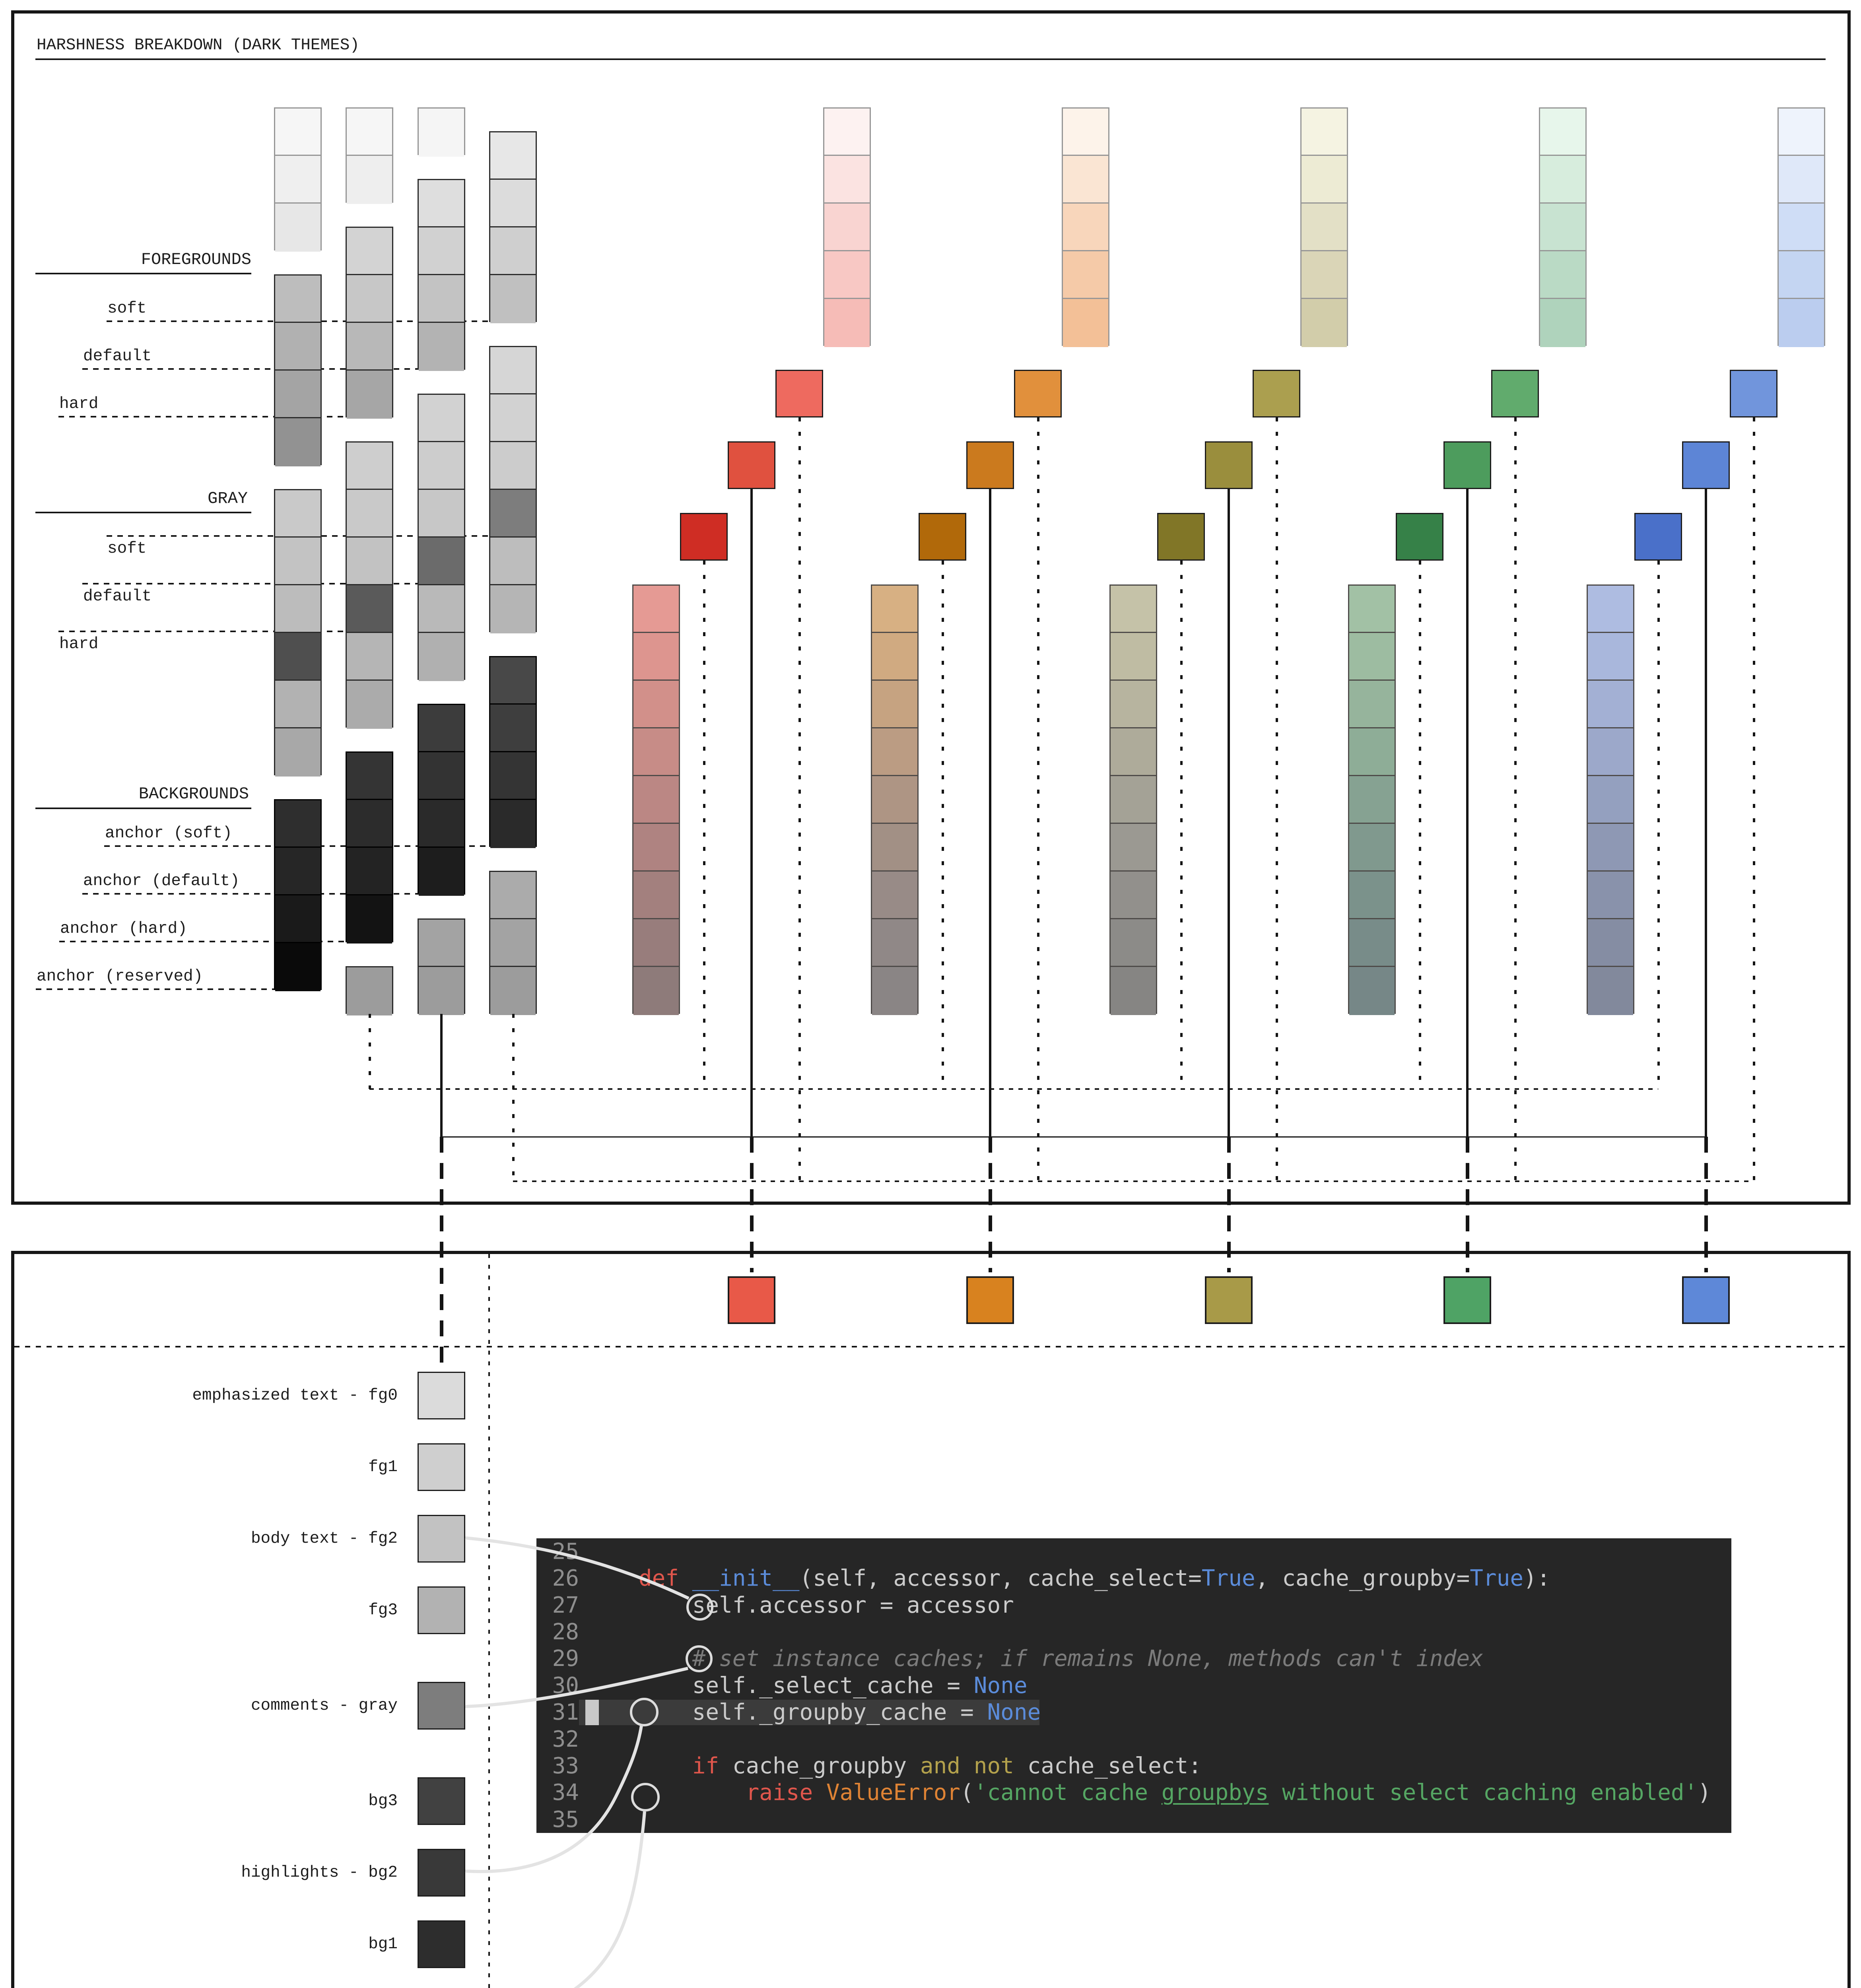 Image resolution: width=1861 pixels, height=1988 pixels. Describe the element at coordinates (1067, 1793) in the screenshot. I see `code-token: 'cannot cache` at that location.